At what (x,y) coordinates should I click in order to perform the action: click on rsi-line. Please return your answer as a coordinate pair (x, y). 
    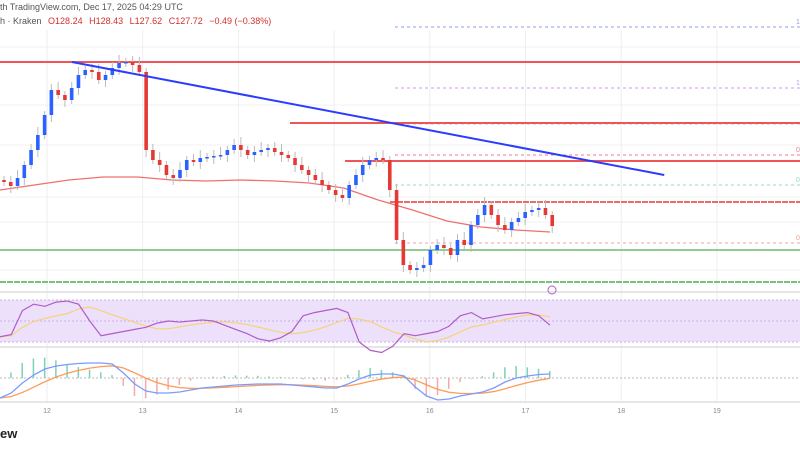
    Looking at the image, I should click on (275, 327).